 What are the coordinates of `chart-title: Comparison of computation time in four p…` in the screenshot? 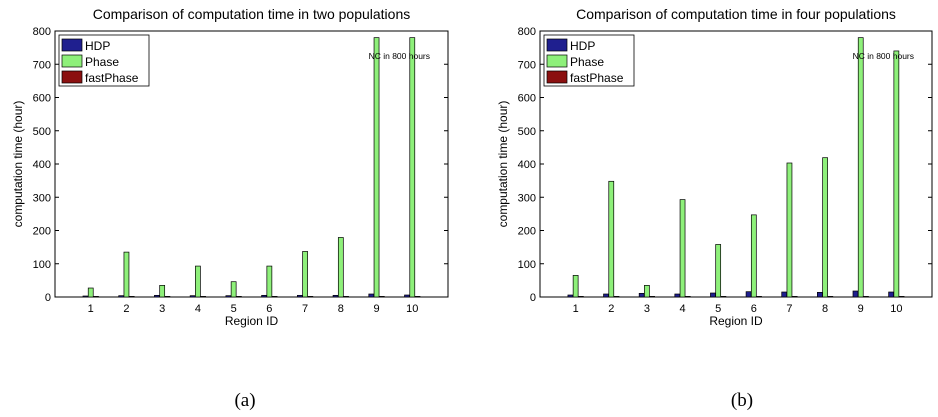 It's located at (736, 14).